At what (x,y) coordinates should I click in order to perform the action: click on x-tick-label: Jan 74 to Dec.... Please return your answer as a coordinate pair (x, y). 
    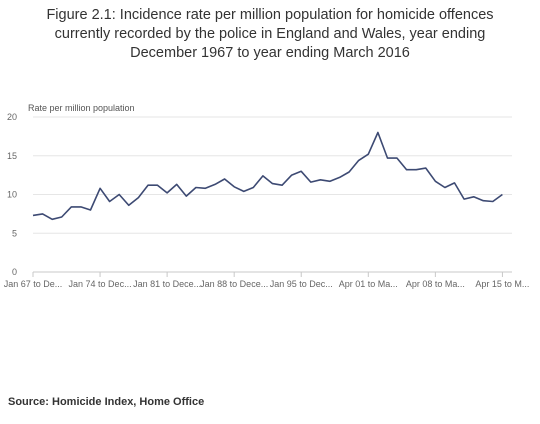
    Looking at the image, I should click on (100, 284).